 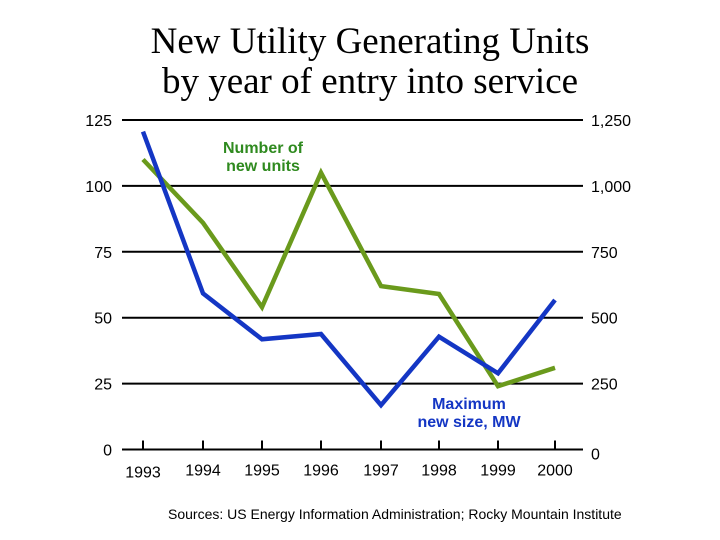 What do you see at coordinates (262, 471) in the screenshot?
I see `x-tick-label: 1995` at bounding box center [262, 471].